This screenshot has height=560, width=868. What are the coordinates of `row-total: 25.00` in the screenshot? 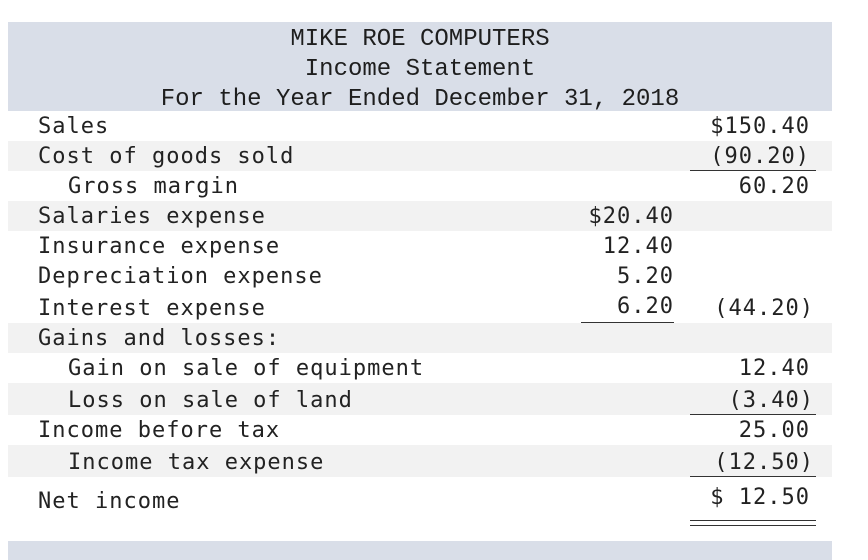 It's located at (774, 430).